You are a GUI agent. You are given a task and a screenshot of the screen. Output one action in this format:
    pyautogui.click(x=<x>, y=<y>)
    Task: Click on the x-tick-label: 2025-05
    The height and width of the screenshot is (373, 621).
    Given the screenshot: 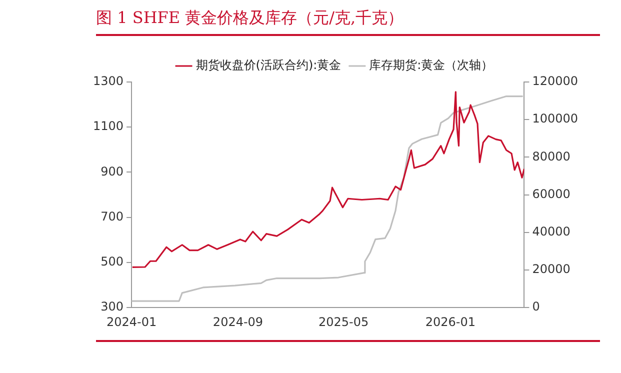 What is the action you would take?
    pyautogui.click(x=343, y=321)
    